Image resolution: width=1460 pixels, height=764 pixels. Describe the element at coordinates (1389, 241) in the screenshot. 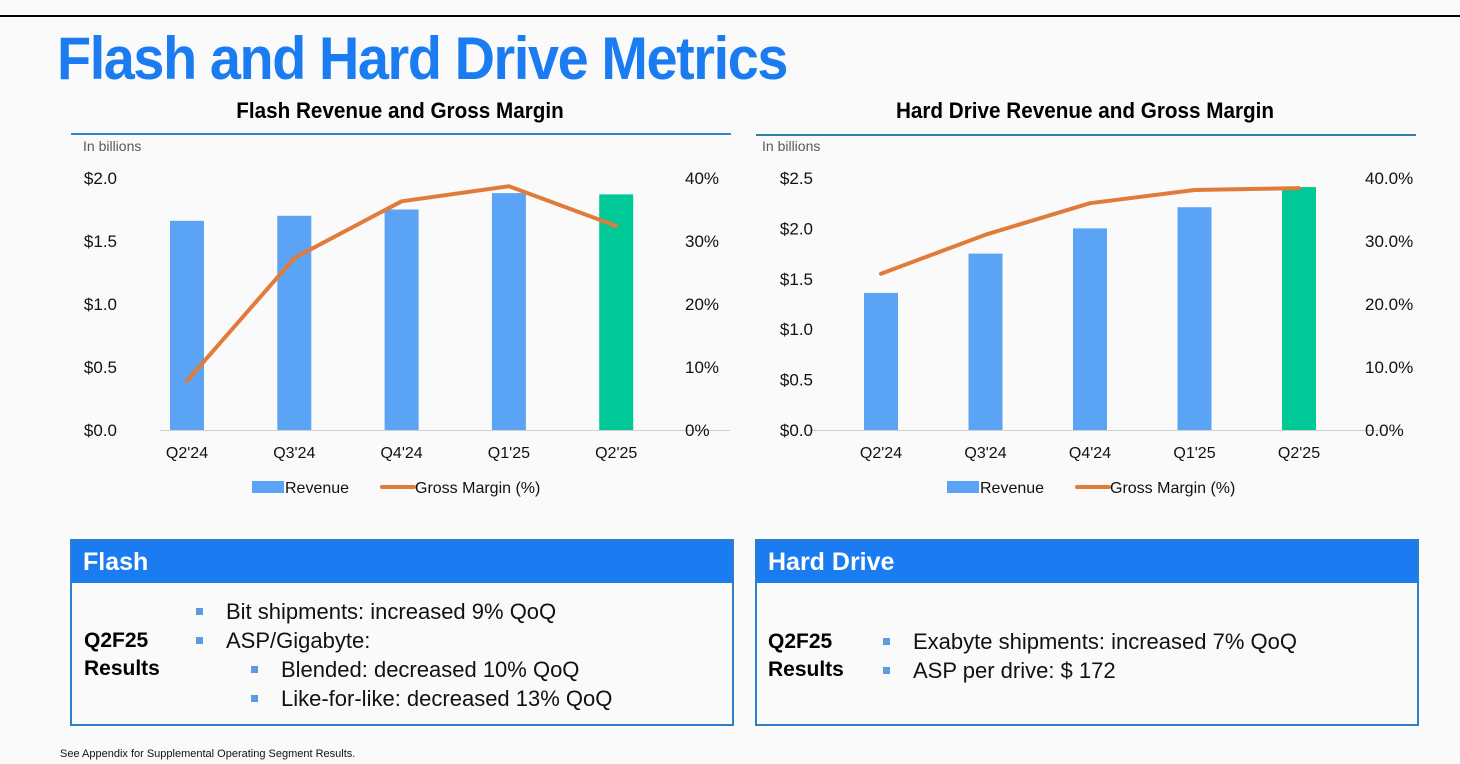

I see `right-axis-tick-label: 30.0%` at that location.